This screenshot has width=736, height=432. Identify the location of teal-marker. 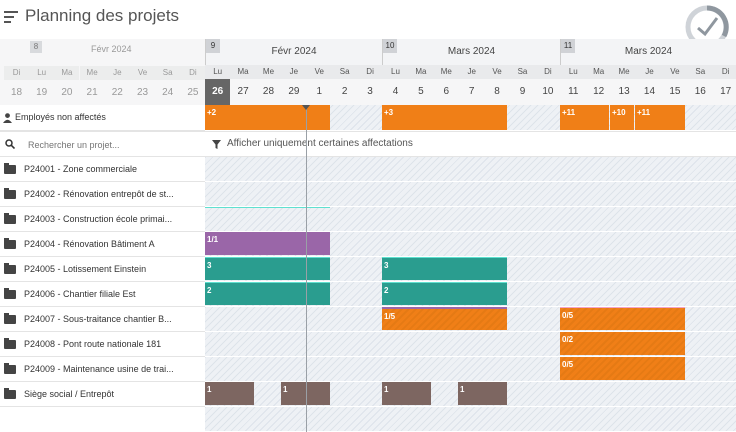
(267, 207).